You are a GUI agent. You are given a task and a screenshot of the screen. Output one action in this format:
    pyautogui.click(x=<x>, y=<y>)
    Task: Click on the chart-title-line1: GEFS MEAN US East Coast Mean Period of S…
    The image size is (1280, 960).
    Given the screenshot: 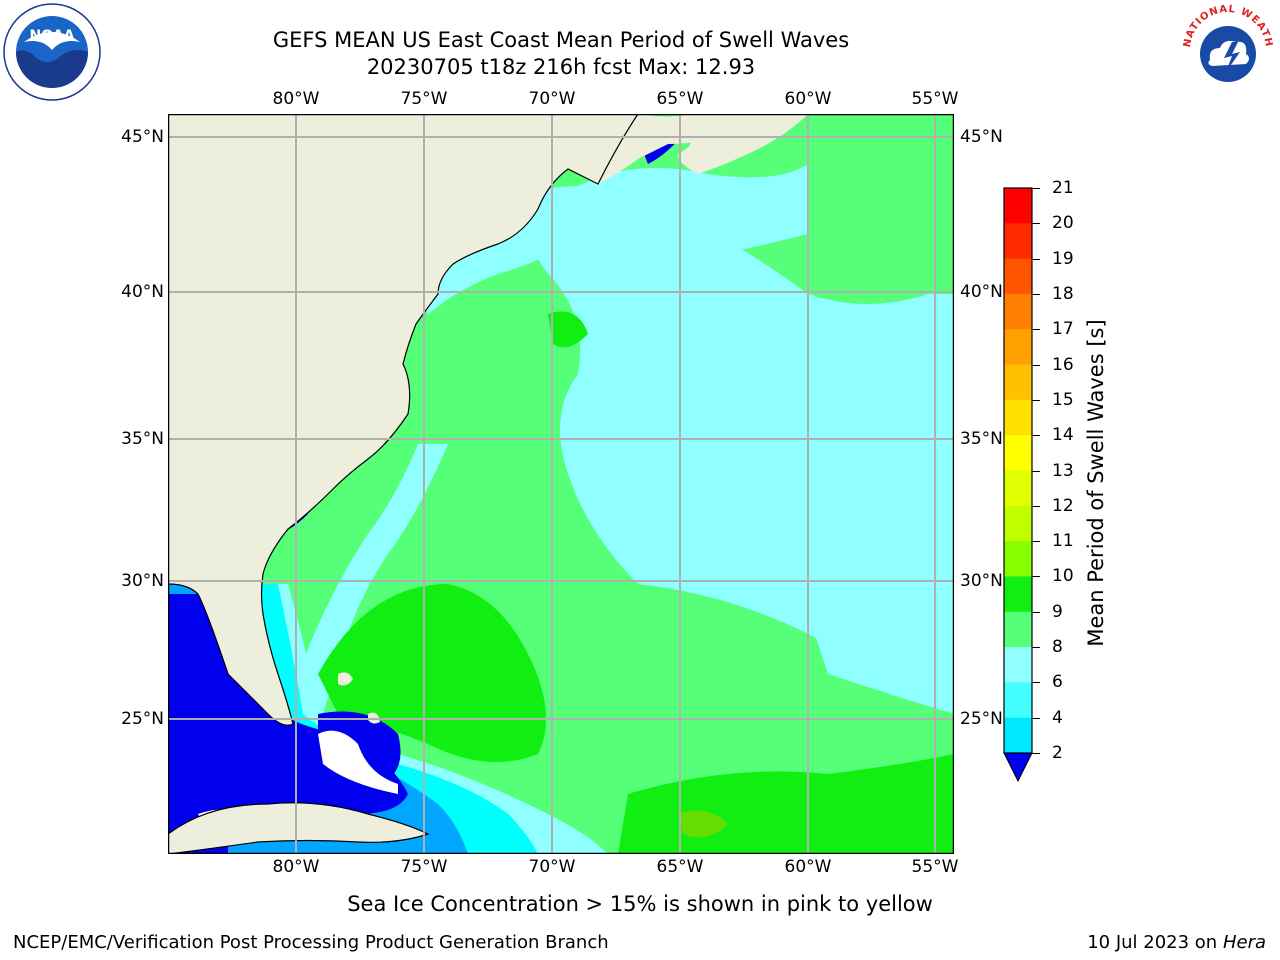 What is the action you would take?
    pyautogui.click(x=561, y=40)
    